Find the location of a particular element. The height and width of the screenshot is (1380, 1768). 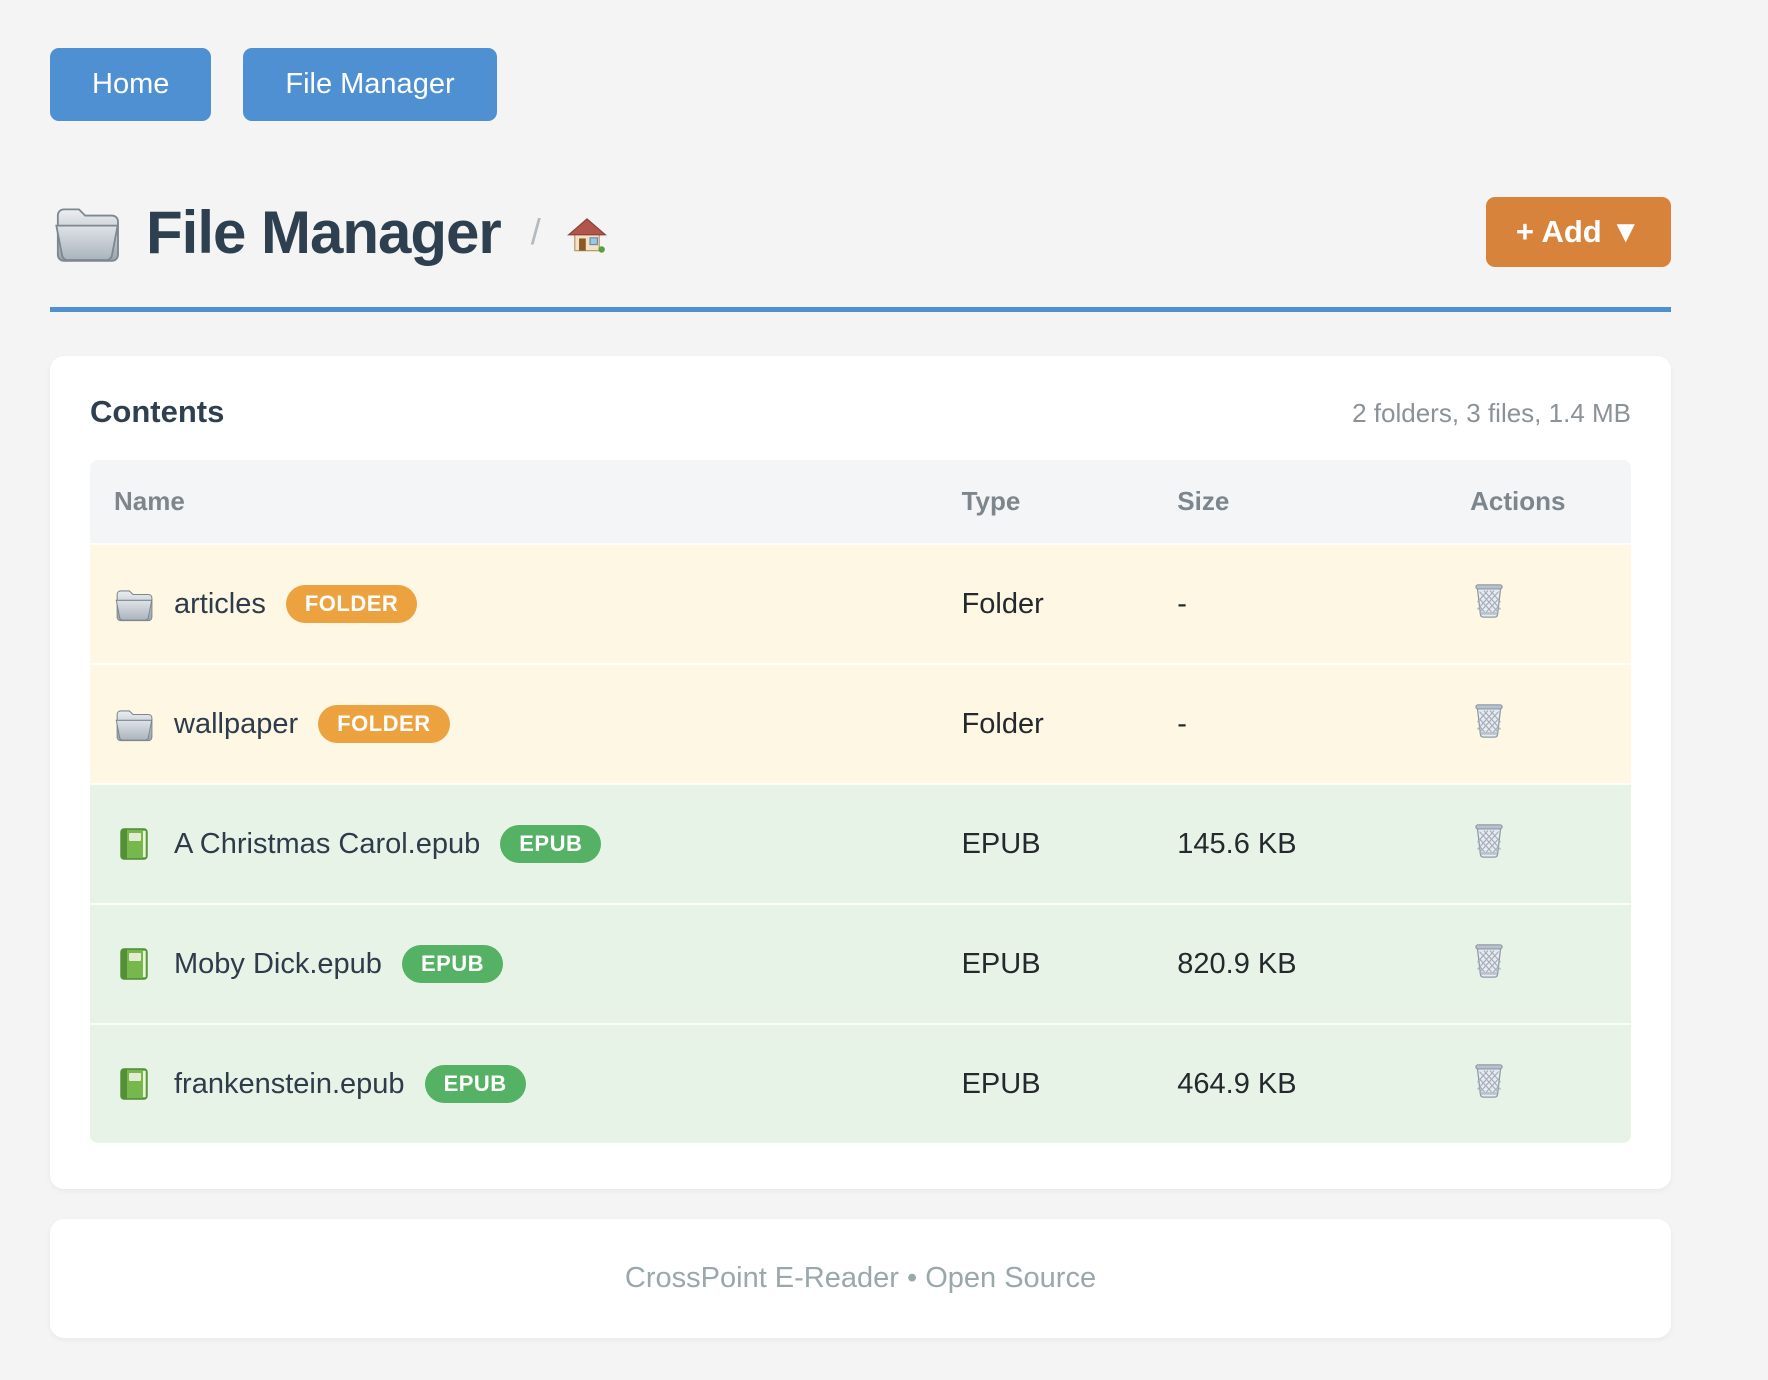

file-name-link: frankenstein.epub is located at coordinates (289, 1083).